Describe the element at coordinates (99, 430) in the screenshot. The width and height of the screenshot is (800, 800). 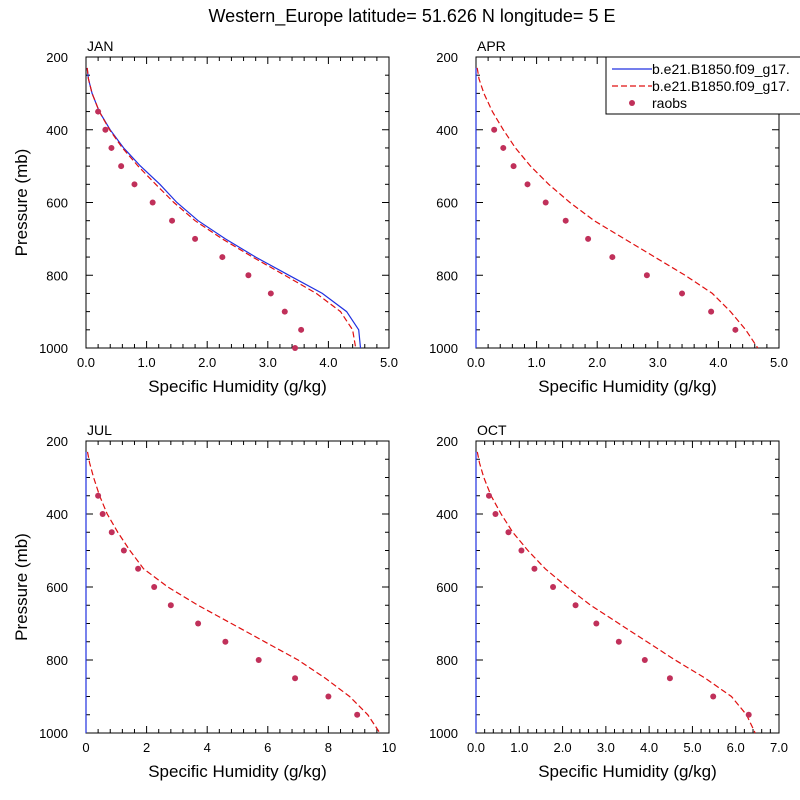
I see `panel-title: JUL` at that location.